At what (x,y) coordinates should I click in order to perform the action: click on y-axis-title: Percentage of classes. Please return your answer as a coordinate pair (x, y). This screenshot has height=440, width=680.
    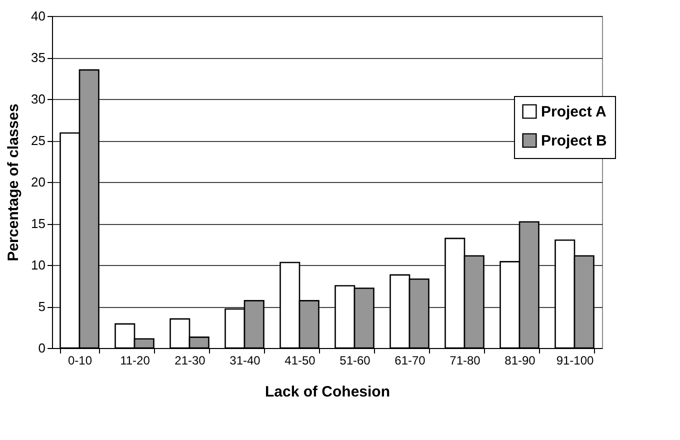
    Looking at the image, I should click on (13, 183).